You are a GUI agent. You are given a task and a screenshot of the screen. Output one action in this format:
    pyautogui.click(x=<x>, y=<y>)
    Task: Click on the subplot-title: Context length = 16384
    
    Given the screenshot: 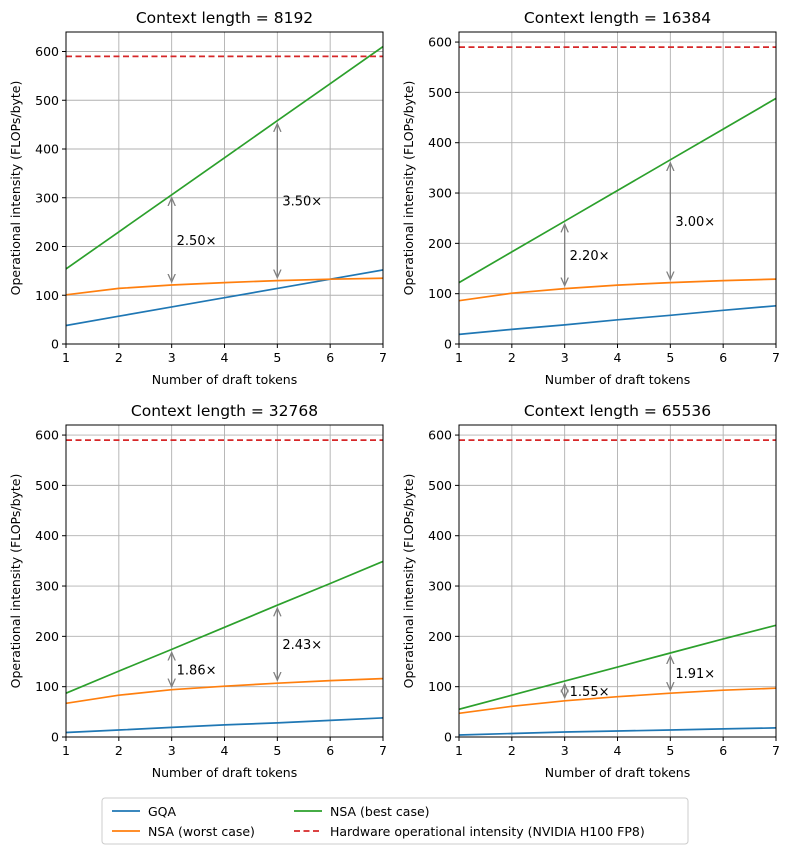 What is the action you would take?
    pyautogui.click(x=617, y=18)
    